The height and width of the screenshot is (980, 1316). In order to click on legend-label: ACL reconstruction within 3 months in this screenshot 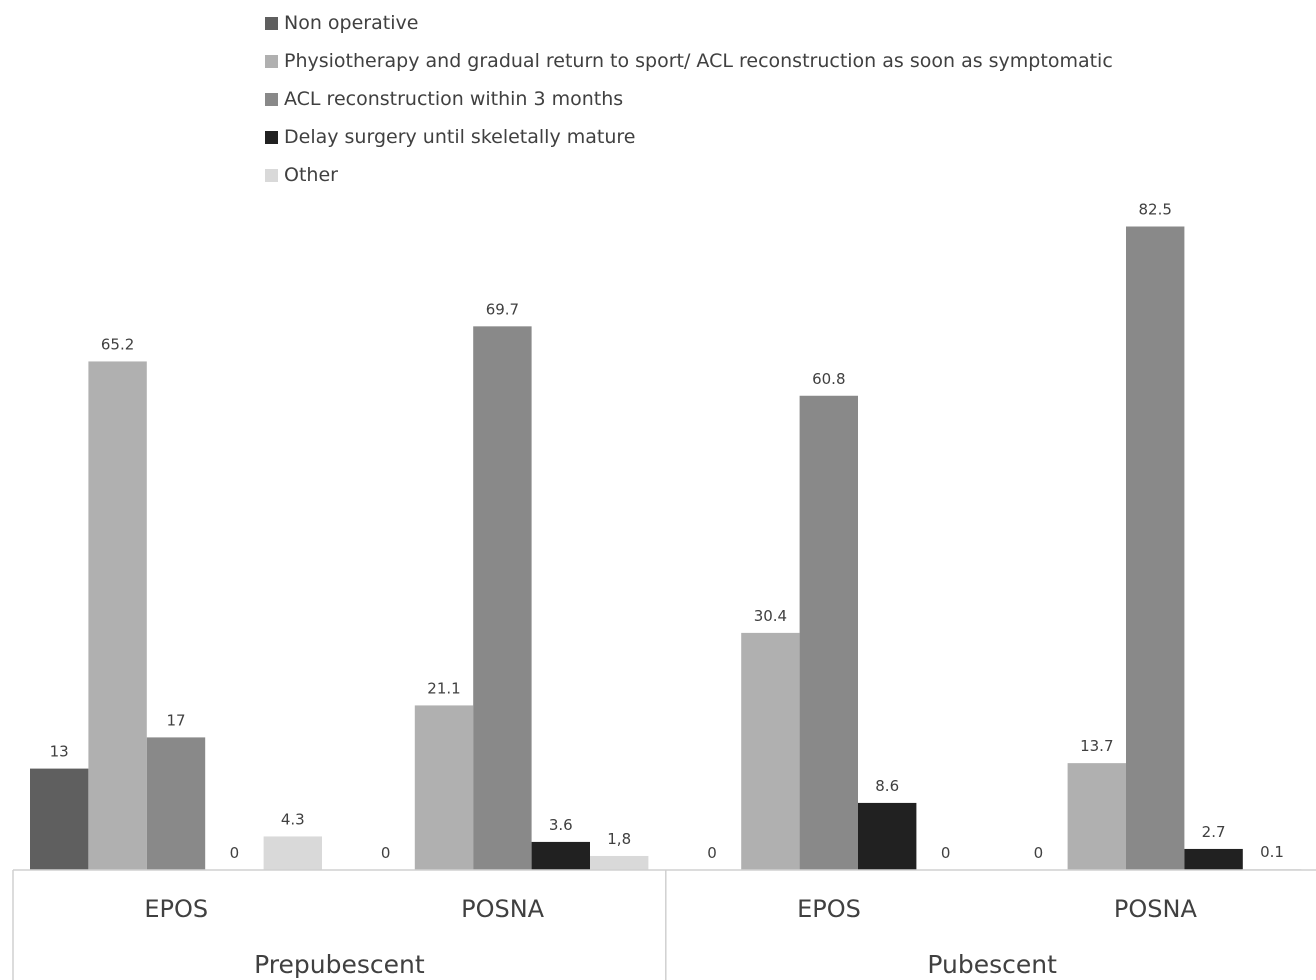, I will do `click(454, 99)`.